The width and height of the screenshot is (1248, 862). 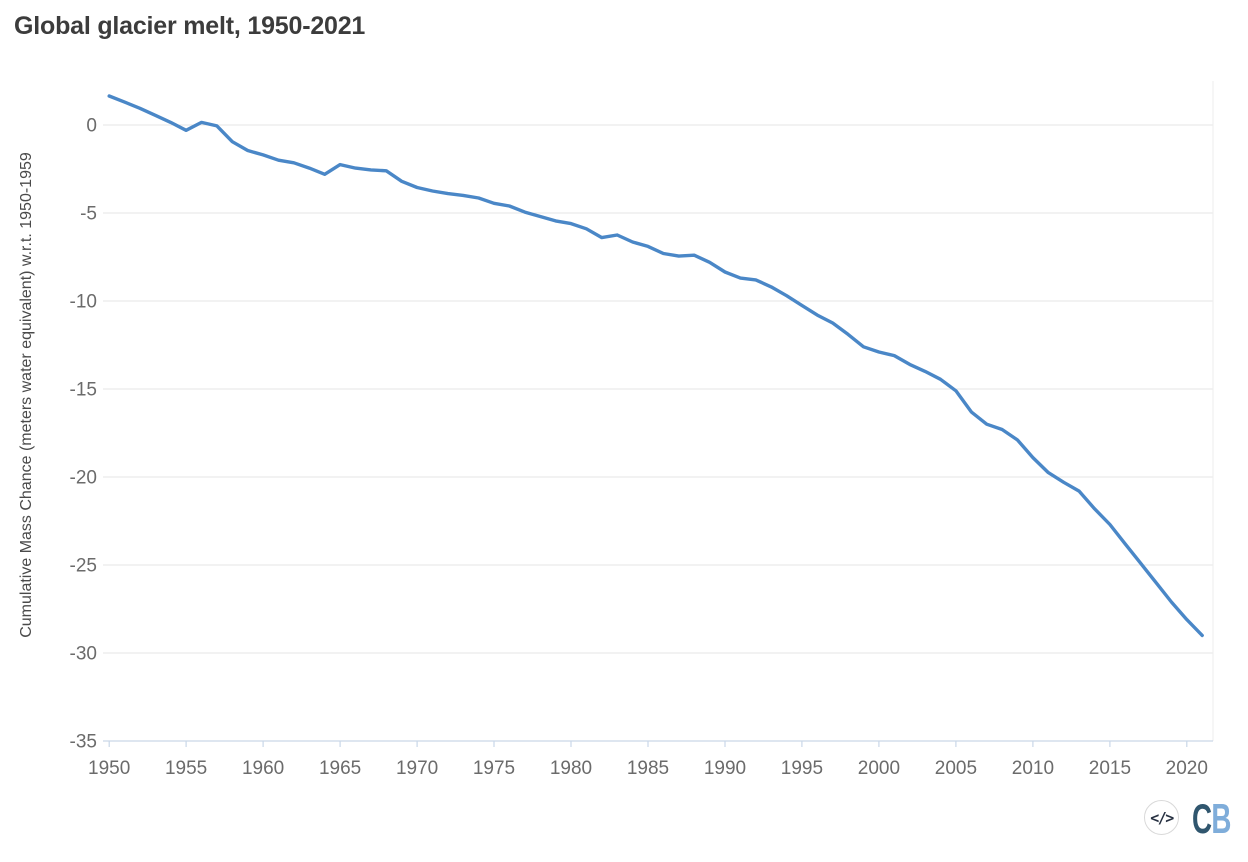 I want to click on x-tick-label: 1955, so click(x=186, y=768).